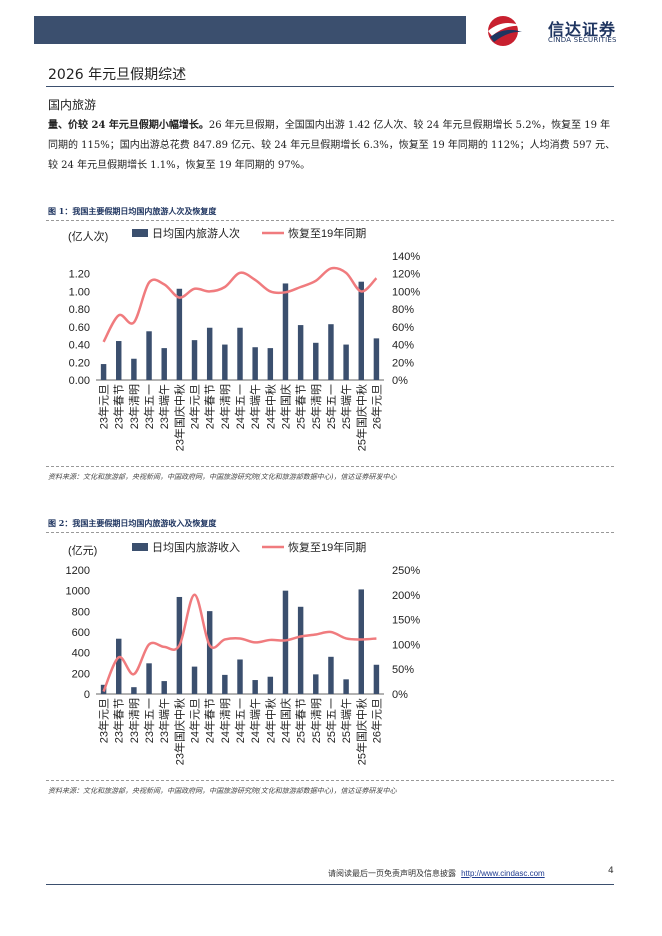  What do you see at coordinates (285, 406) in the screenshot?
I see `chart1-xtick-label: 24年国庆` at bounding box center [285, 406].